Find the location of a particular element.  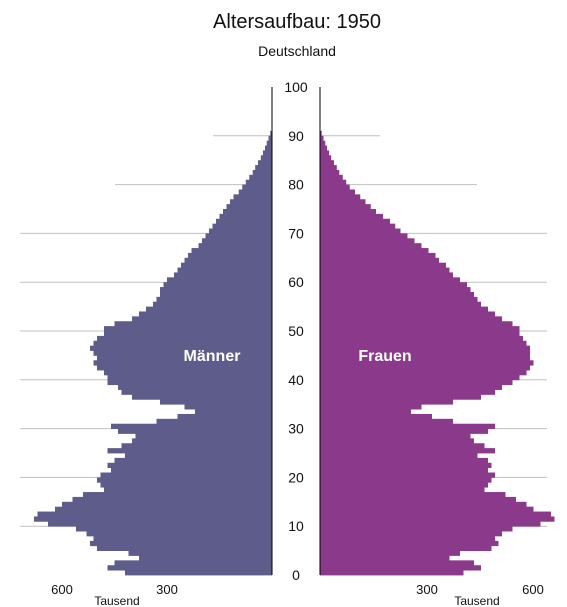

age-tick-60: 60 is located at coordinates (296, 282).